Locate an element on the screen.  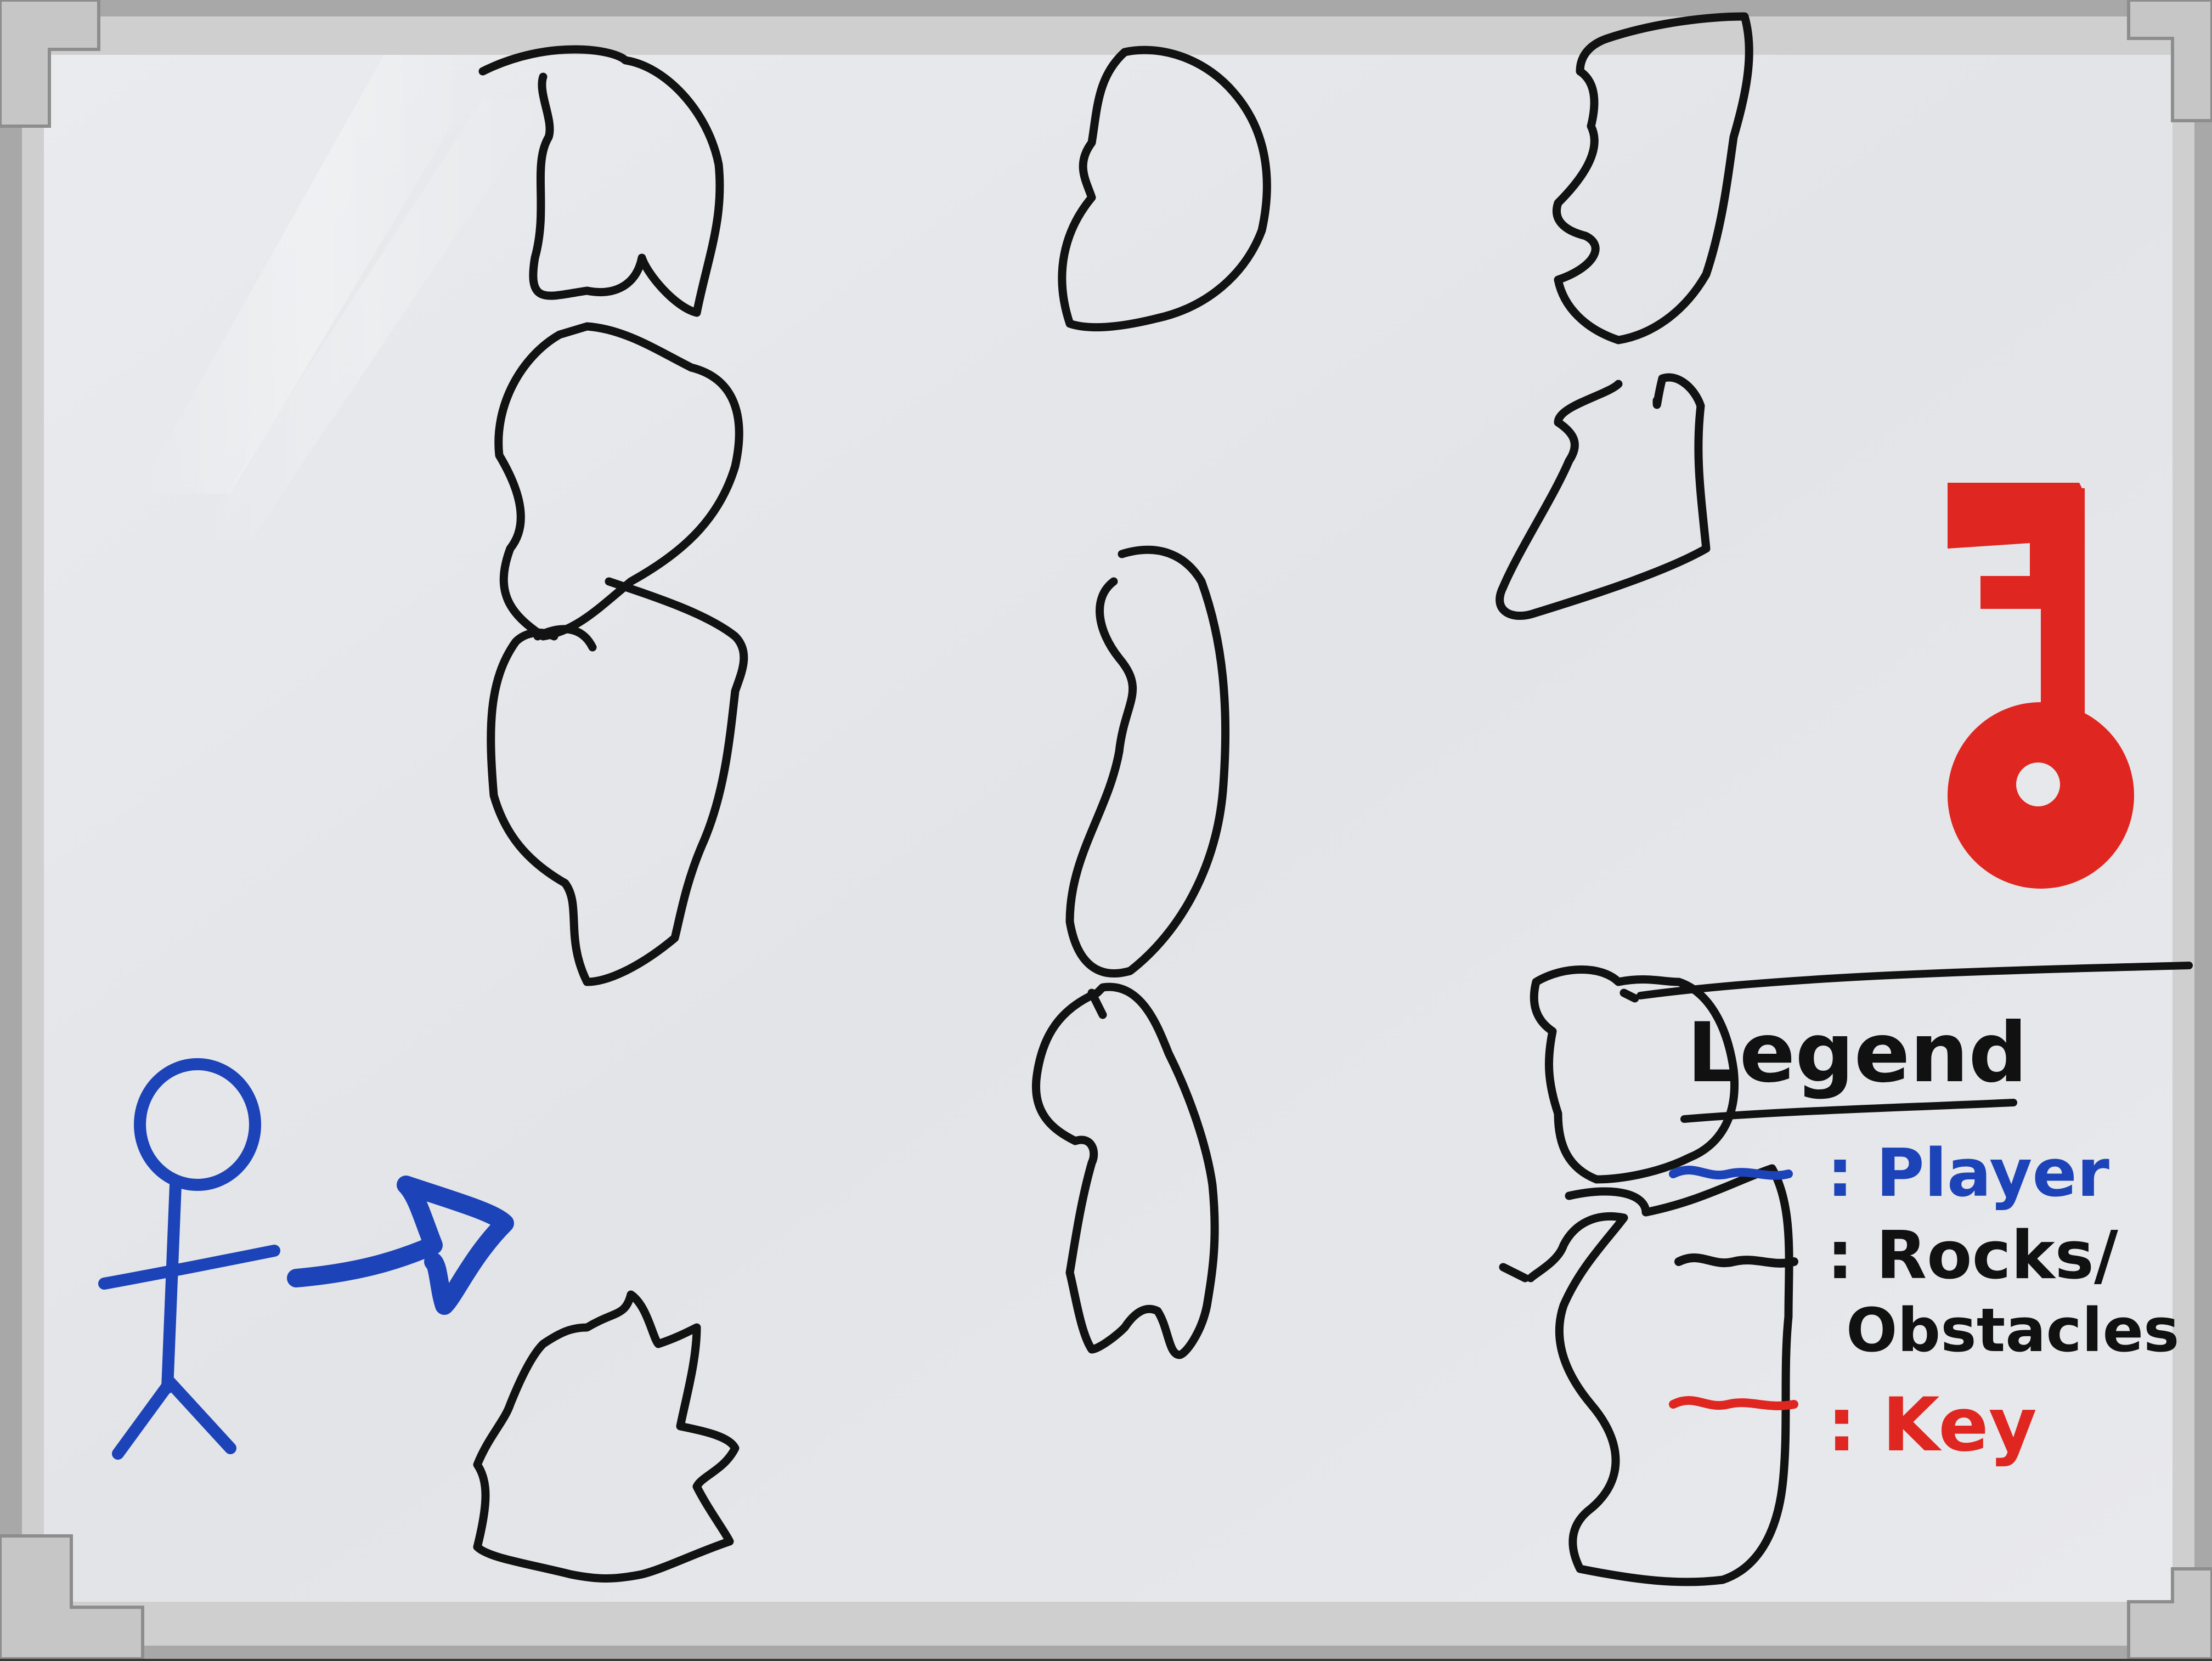
legend-key-label: : Key is located at coordinates (1932, 1425).